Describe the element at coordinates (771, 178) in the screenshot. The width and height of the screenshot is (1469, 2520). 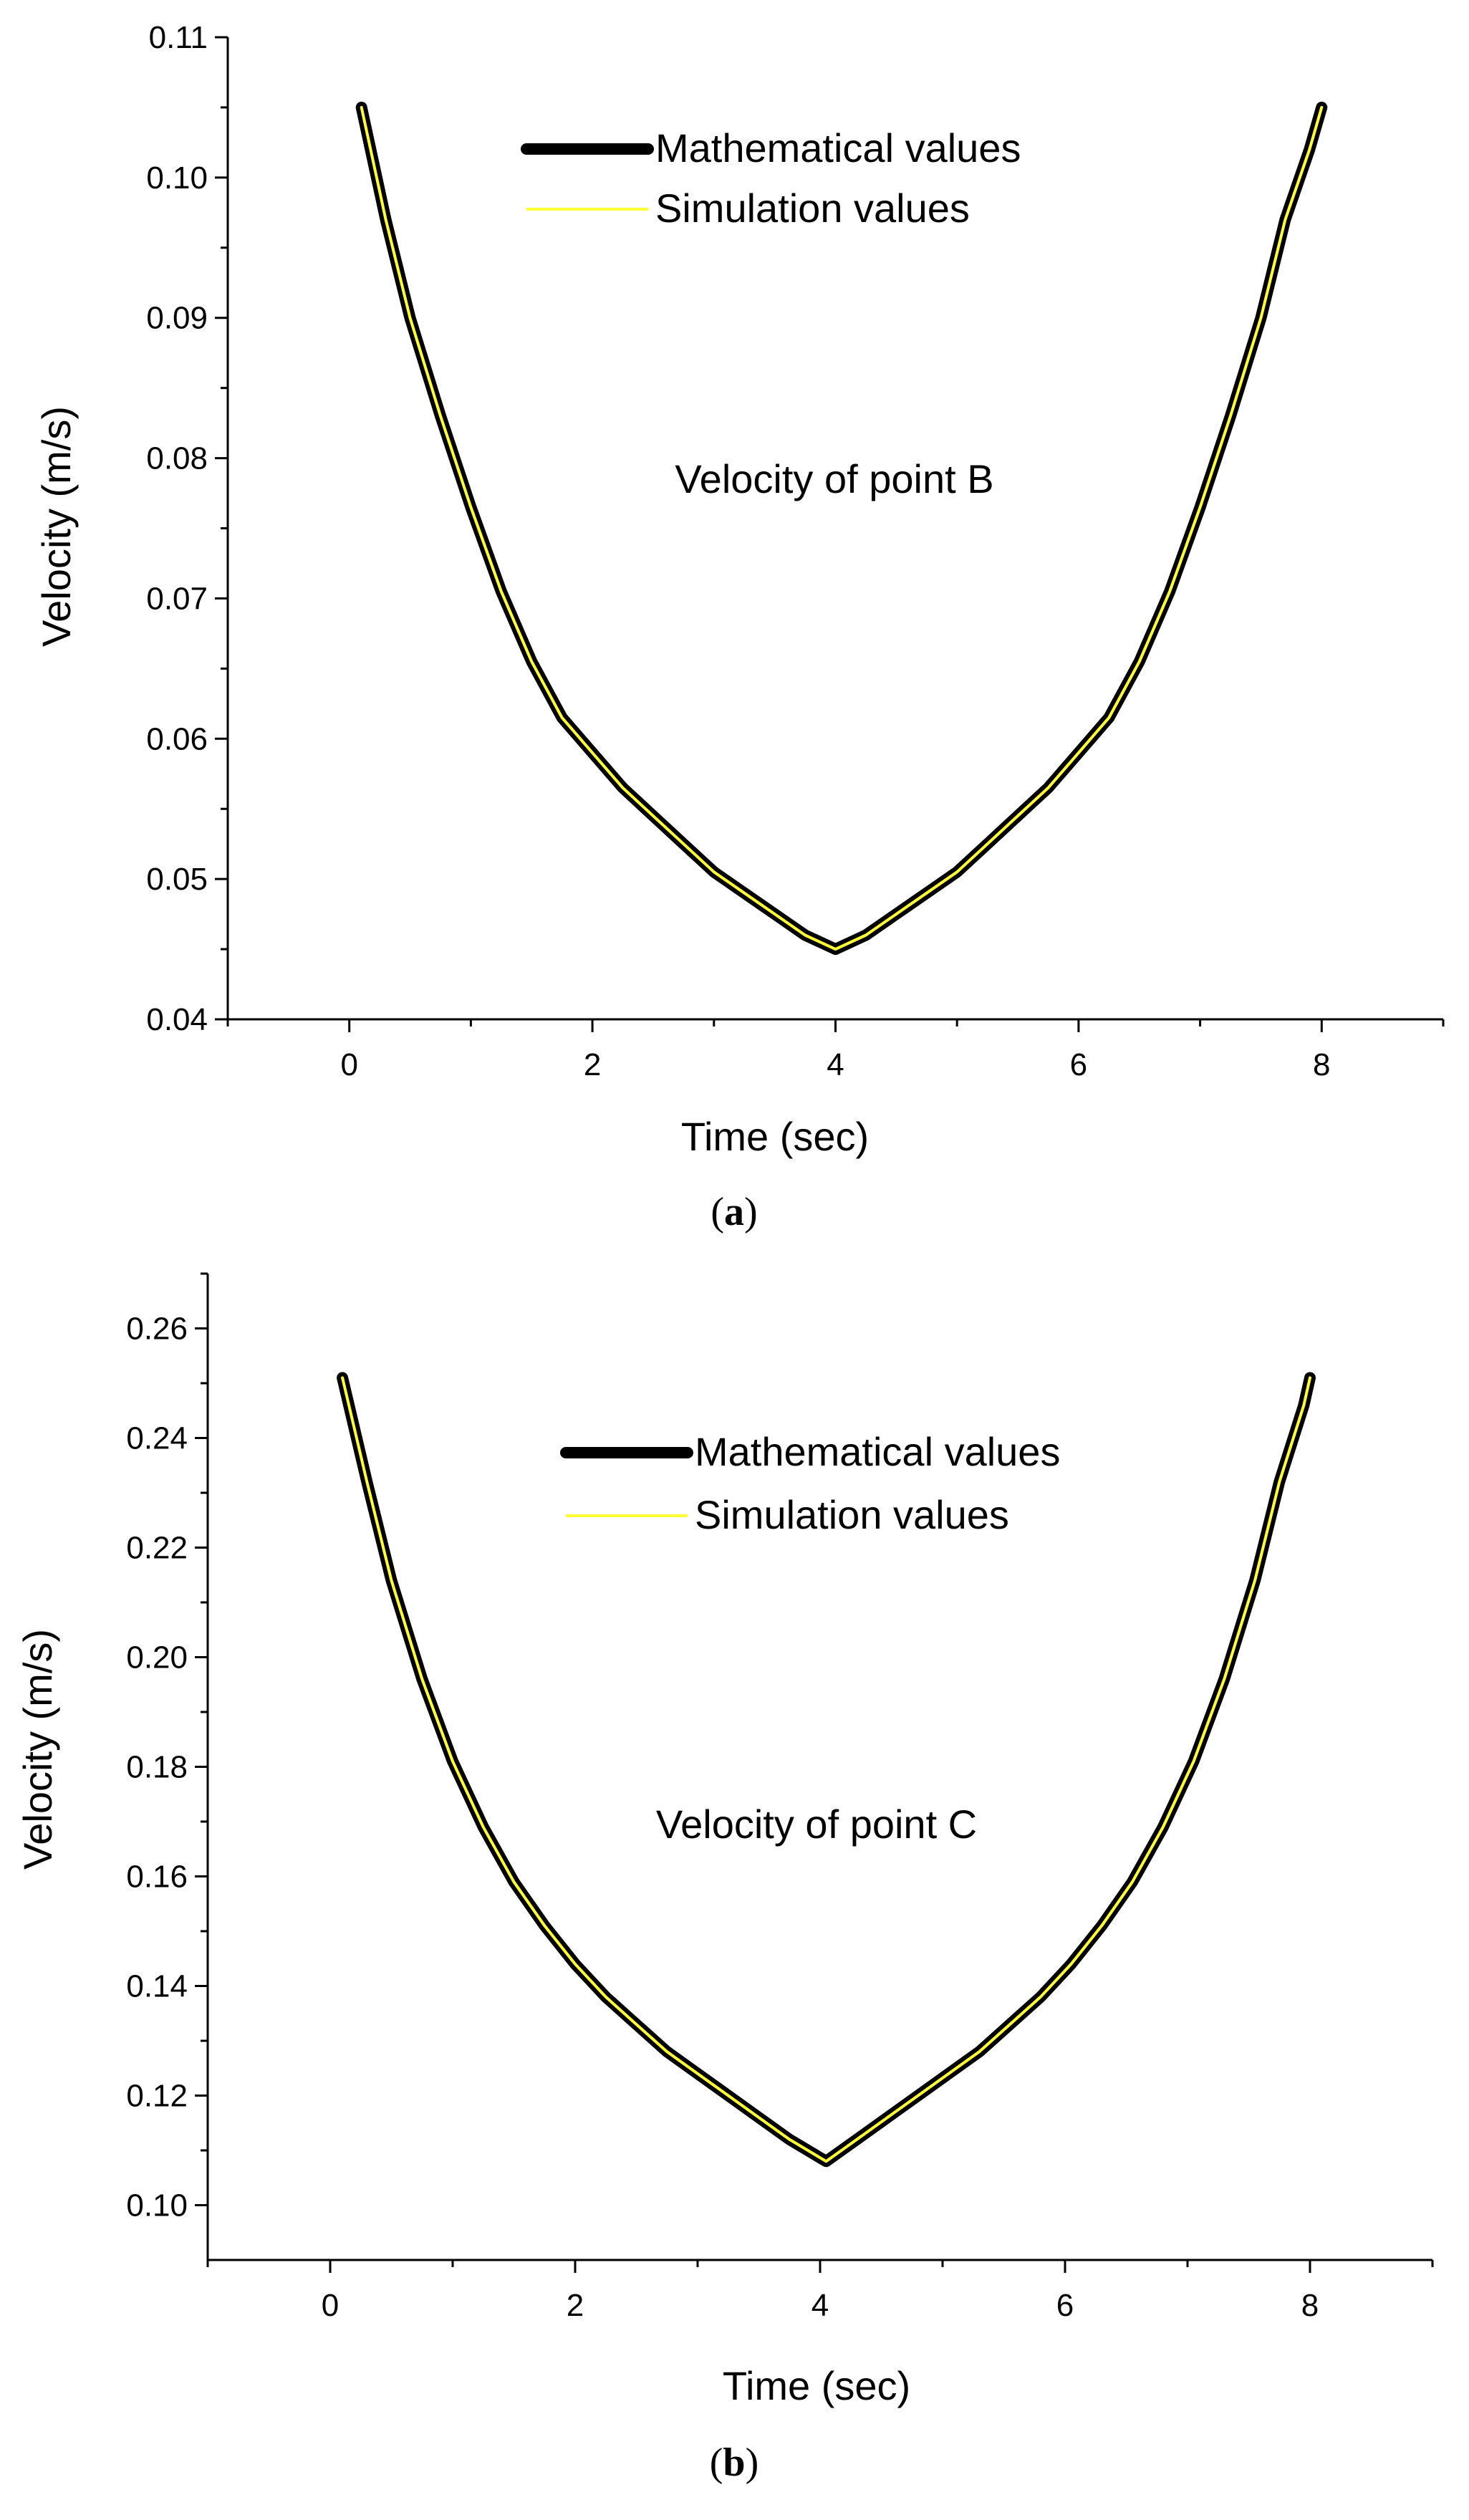
I see `legend-a: Mathematical values Simulation values` at that location.